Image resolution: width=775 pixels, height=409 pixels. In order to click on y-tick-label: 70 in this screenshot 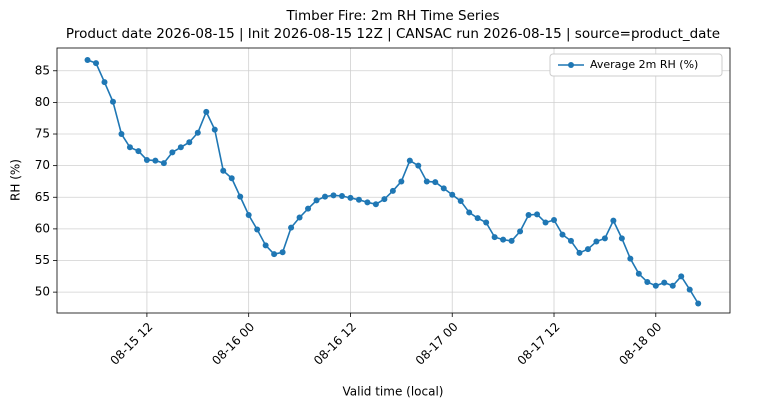, I will do `click(42, 165)`.